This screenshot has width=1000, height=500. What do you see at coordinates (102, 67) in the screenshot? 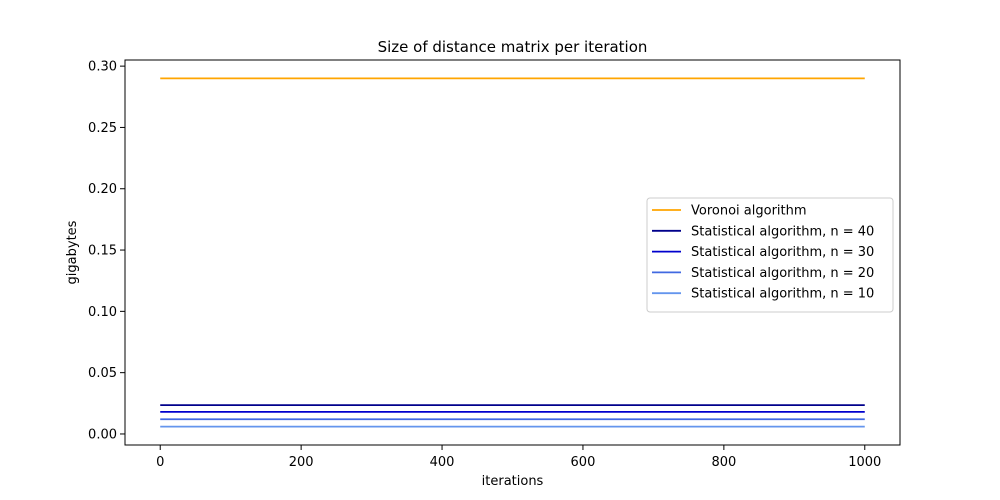
I see `y-tick-label: 0.30` at bounding box center [102, 67].